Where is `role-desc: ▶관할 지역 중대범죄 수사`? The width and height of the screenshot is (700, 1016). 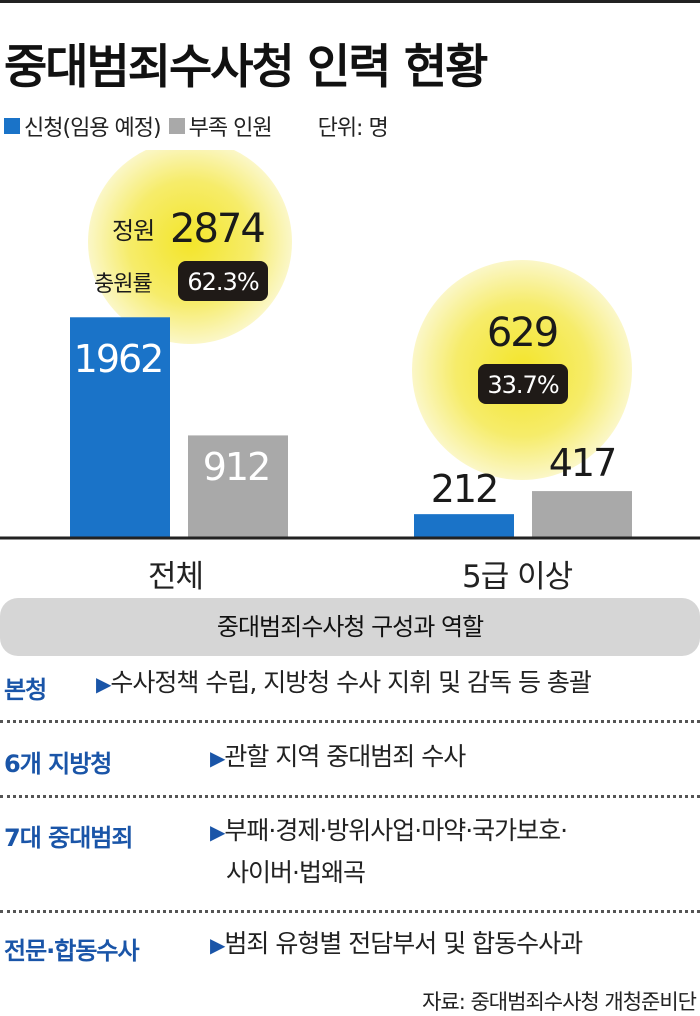 role-desc: ▶관할 지역 중대범죄 수사 is located at coordinates (338, 757).